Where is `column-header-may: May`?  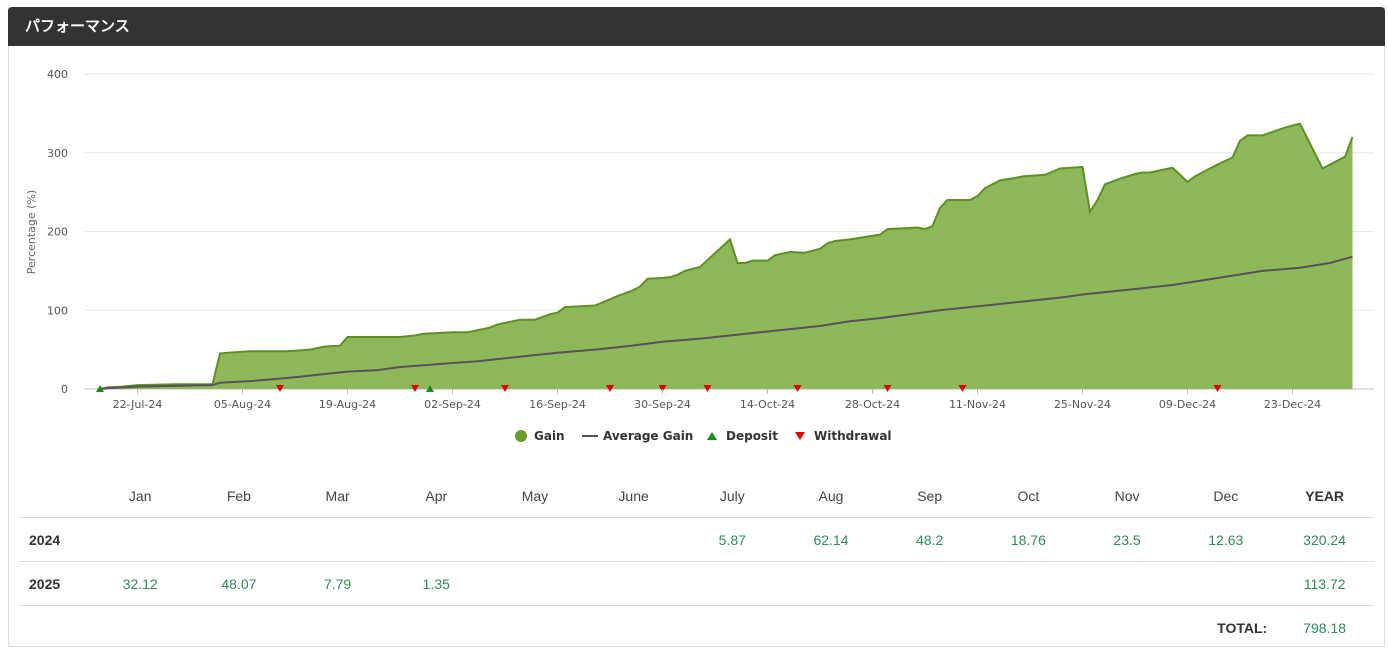
column-header-may: May is located at coordinates (535, 496).